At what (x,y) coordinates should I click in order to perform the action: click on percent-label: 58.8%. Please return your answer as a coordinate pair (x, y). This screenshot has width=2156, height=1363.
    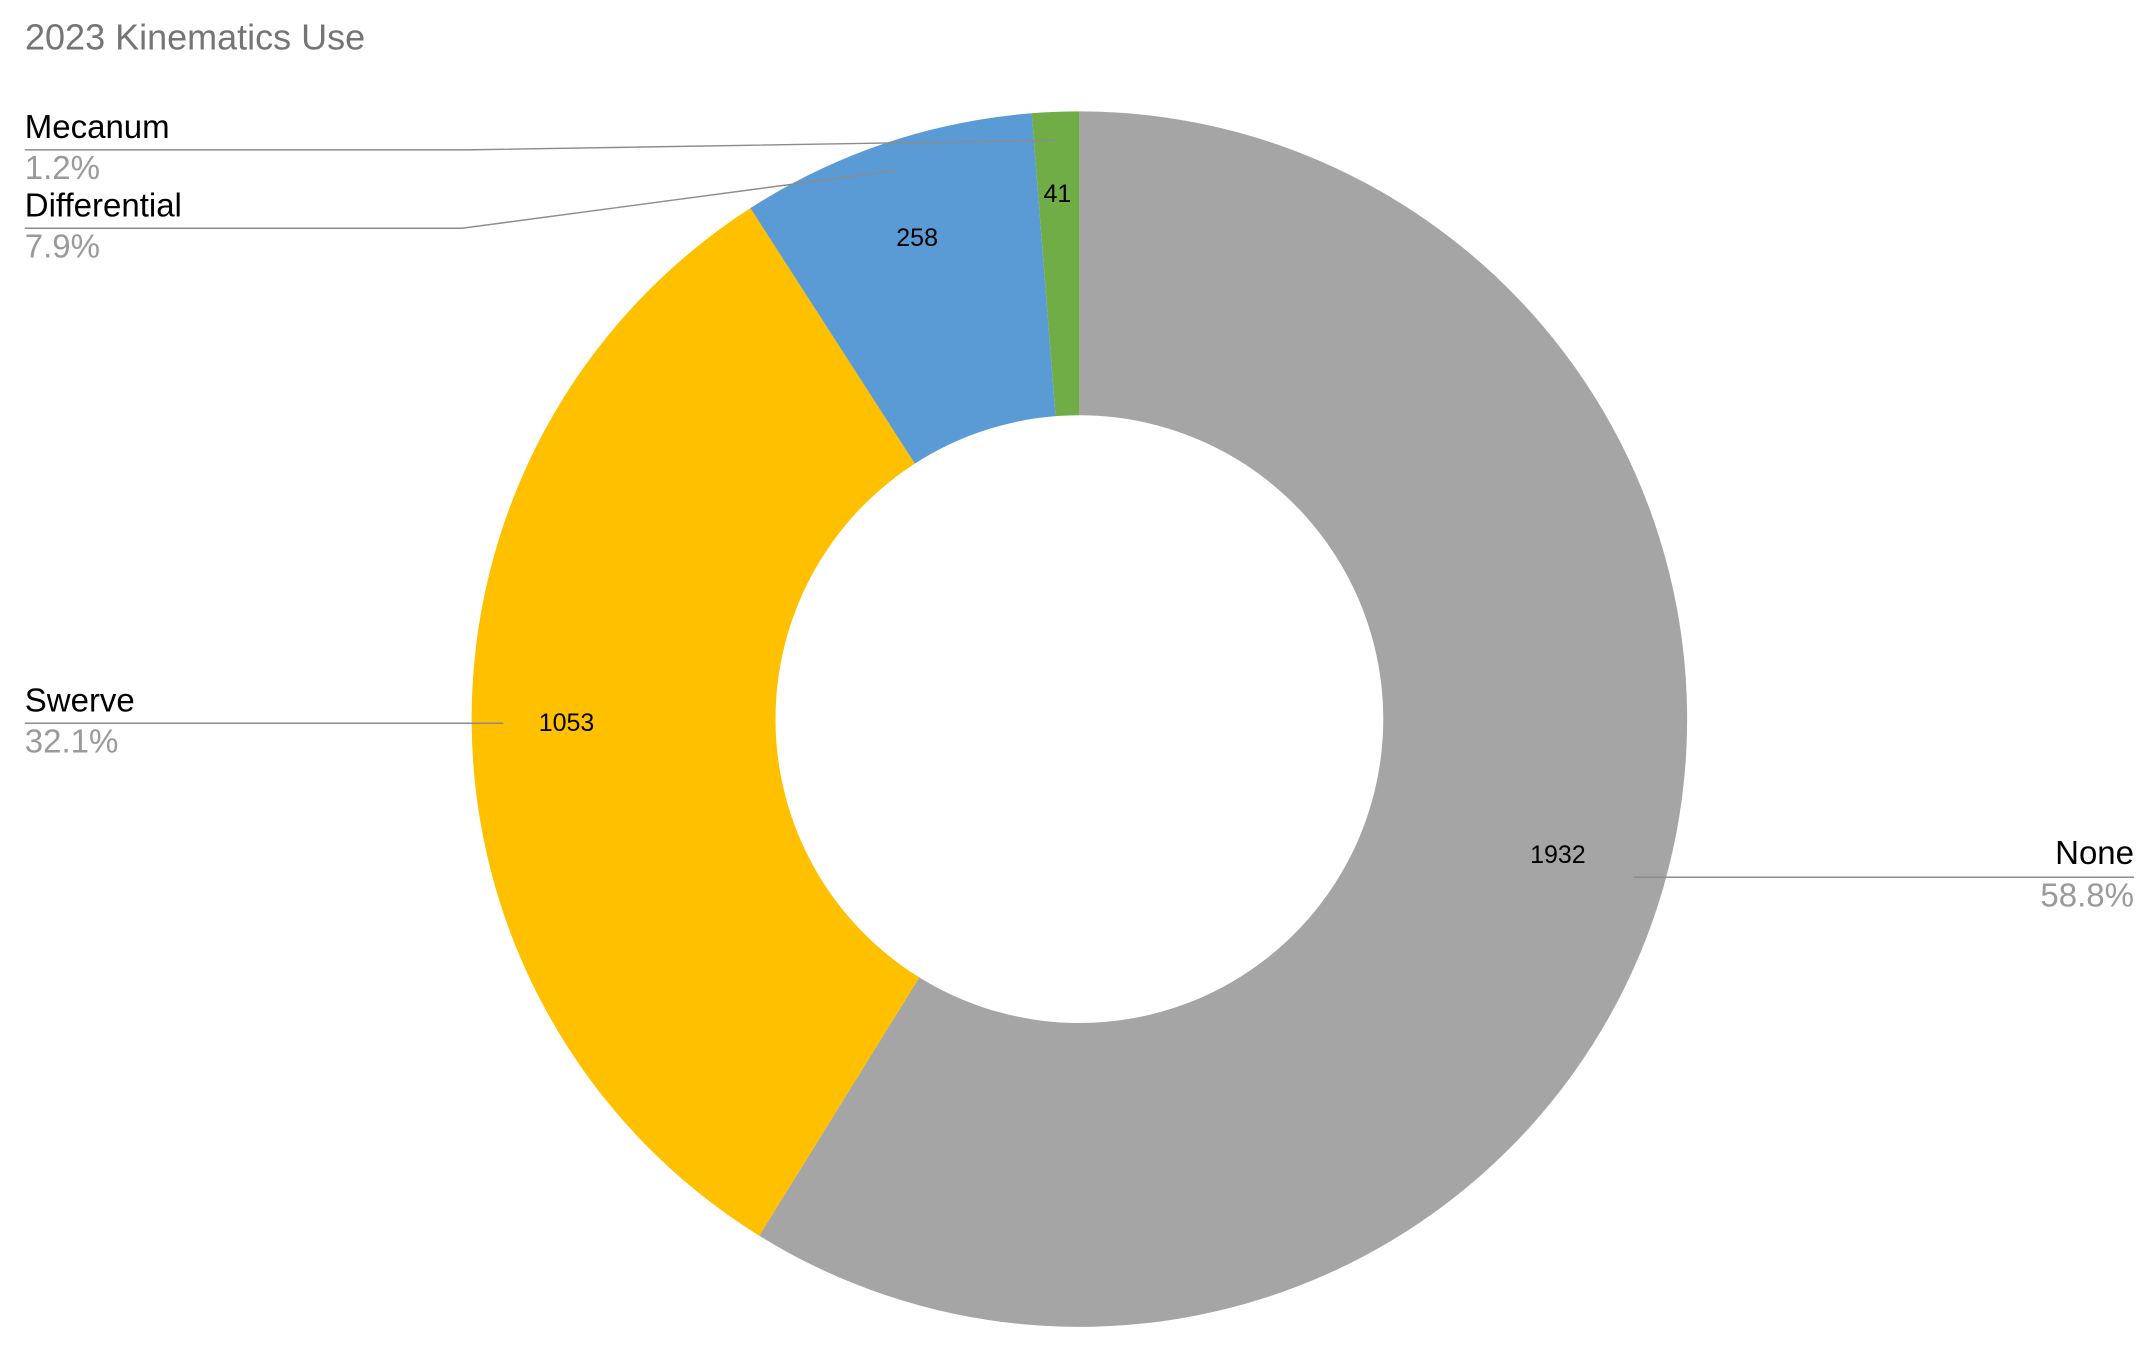
    Looking at the image, I should click on (2087, 895).